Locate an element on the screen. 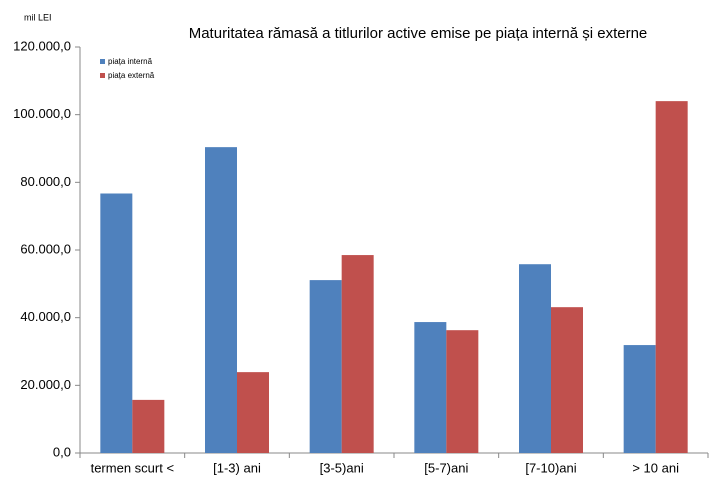 This screenshot has height=478, width=710. x-tick-label: > 10 ani is located at coordinates (655, 467).